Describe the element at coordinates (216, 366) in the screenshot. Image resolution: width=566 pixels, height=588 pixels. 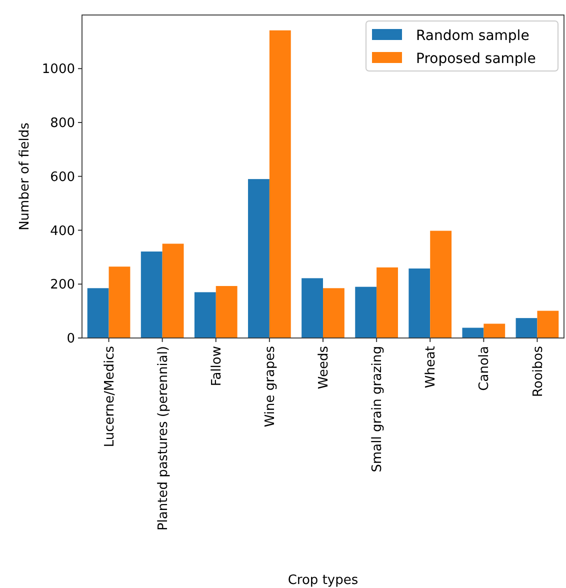
I see `x-tick-label: Fallow` at that location.